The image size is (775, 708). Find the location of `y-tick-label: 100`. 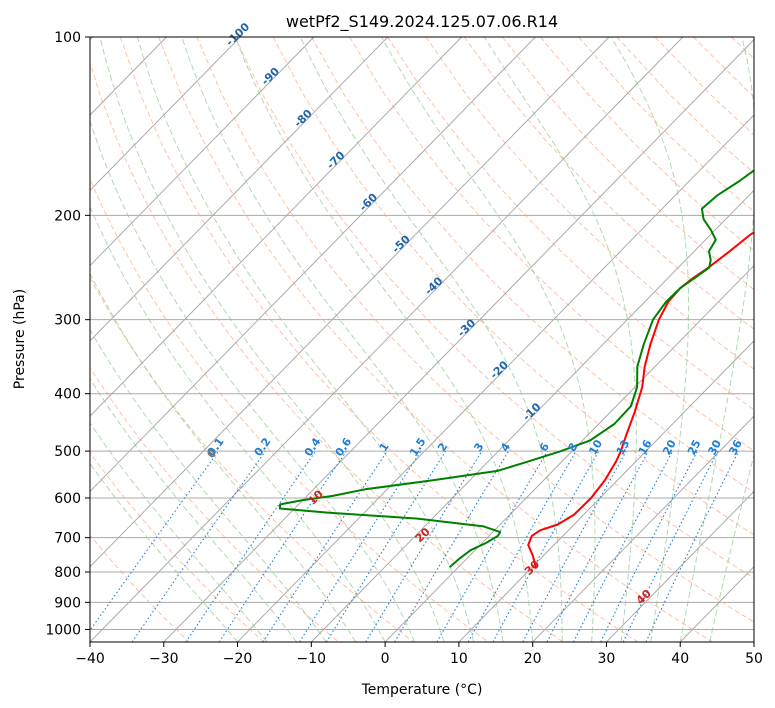

y-tick-label: 100 is located at coordinates (67, 38).